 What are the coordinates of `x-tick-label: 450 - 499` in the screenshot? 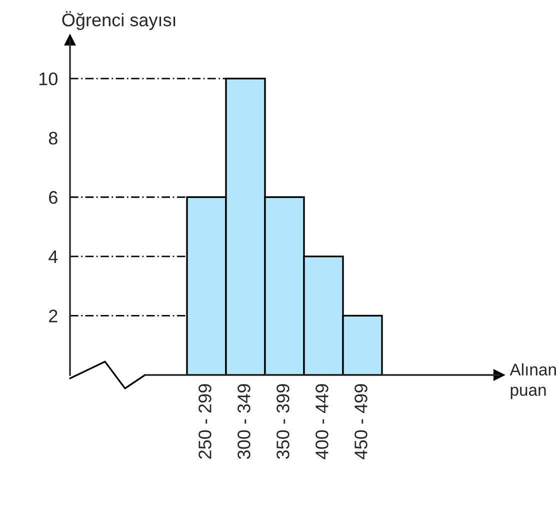 It's located at (361, 422).